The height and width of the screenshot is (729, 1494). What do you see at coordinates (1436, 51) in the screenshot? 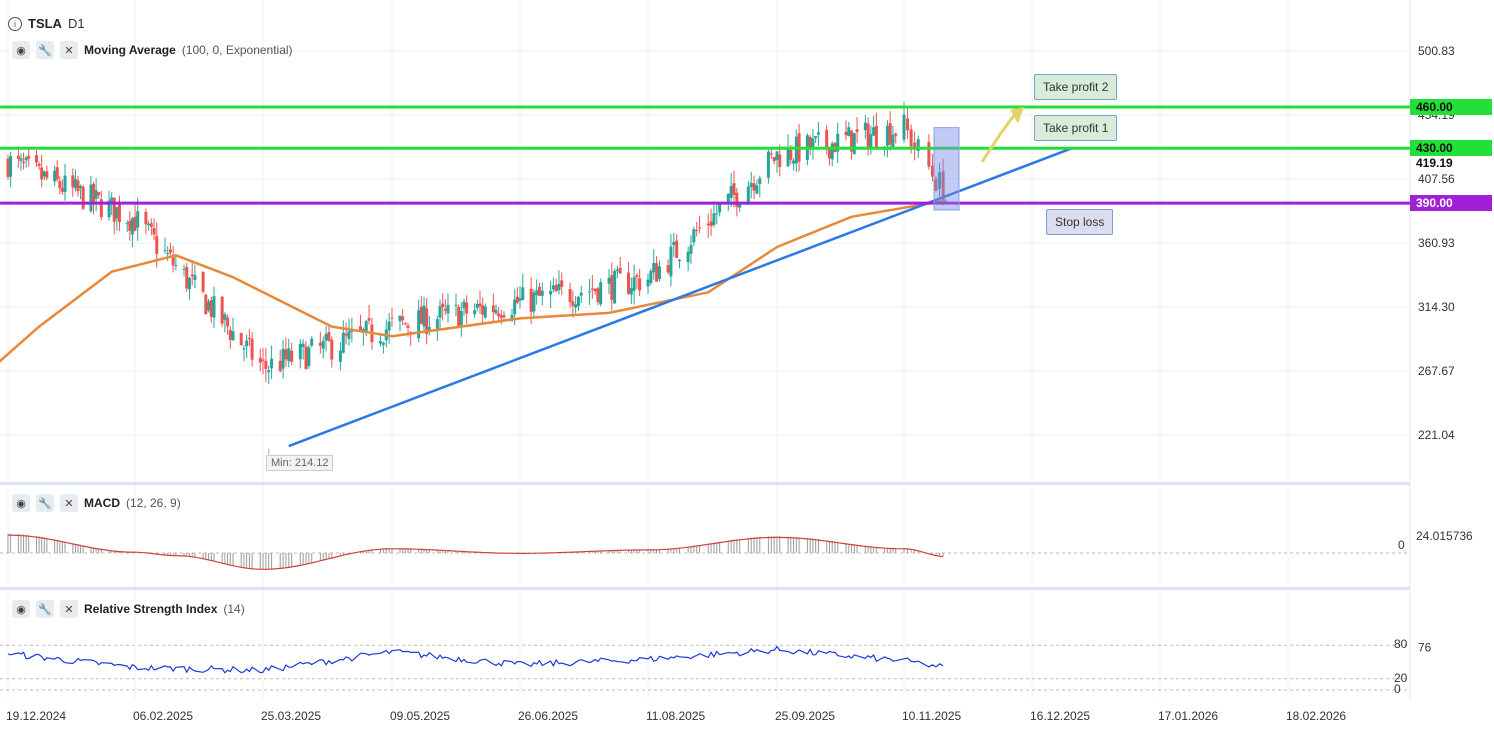
I see `price-tick-label: 500.83` at bounding box center [1436, 51].